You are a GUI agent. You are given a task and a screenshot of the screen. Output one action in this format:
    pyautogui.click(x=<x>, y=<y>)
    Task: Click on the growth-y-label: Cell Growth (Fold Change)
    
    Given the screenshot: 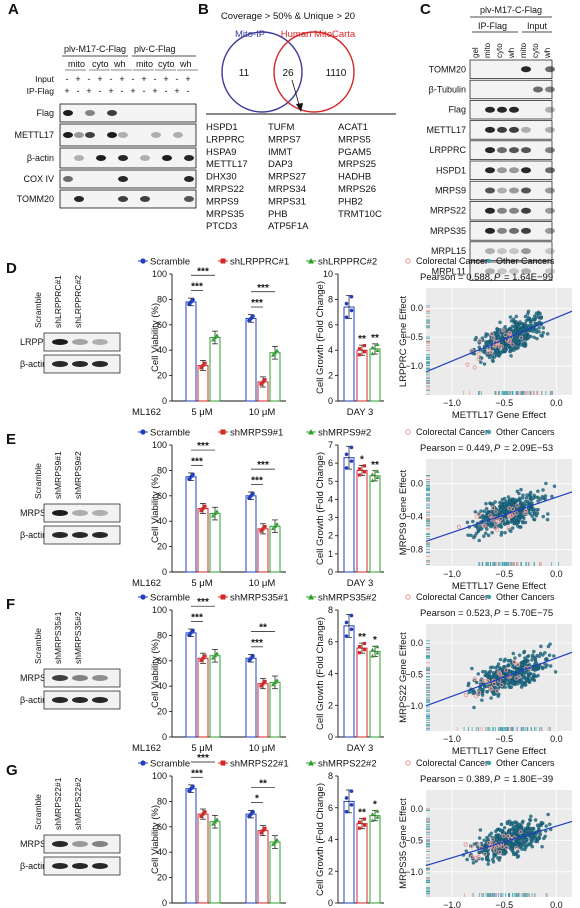 What is the action you would take?
    pyautogui.click(x=320, y=508)
    